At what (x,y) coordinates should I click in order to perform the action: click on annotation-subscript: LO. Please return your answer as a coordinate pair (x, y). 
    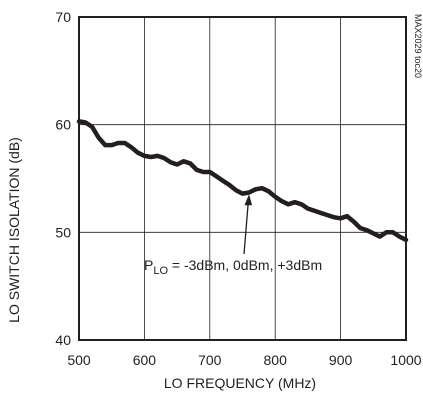
    Looking at the image, I should click on (160, 271).